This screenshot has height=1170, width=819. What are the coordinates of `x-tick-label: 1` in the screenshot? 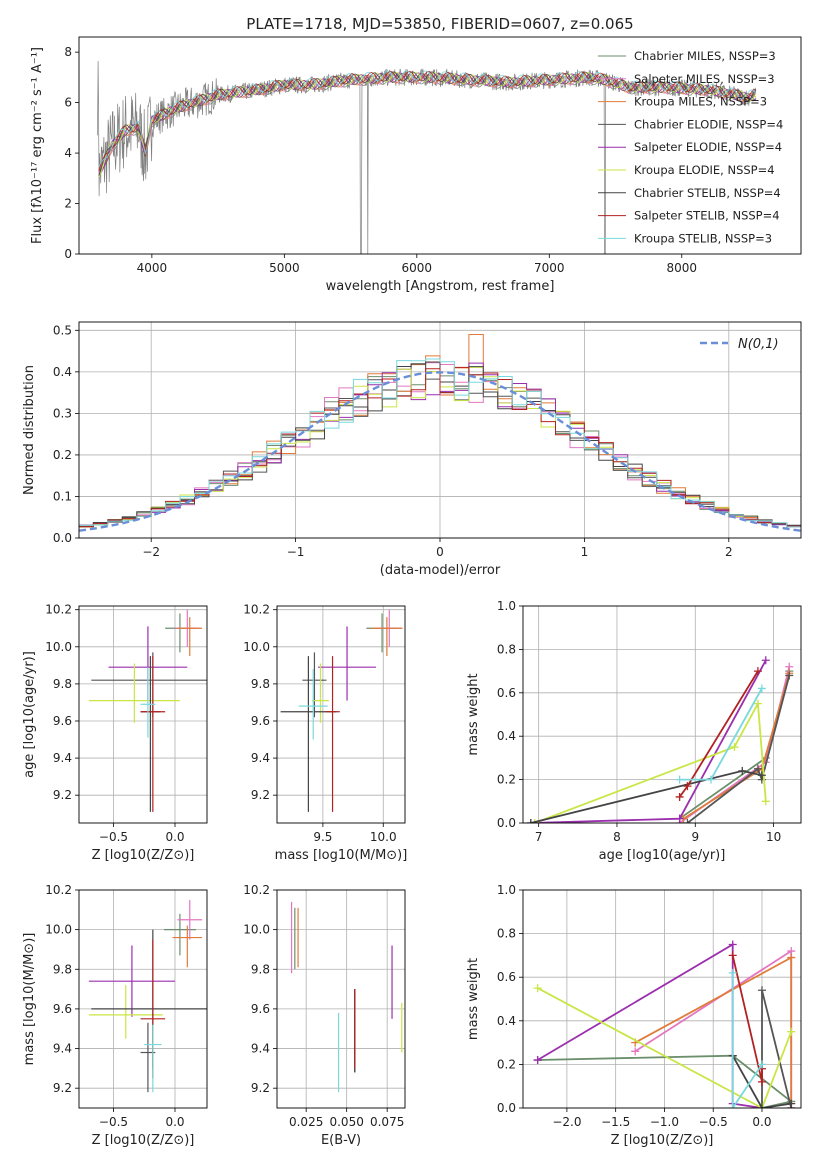 It's located at (585, 552).